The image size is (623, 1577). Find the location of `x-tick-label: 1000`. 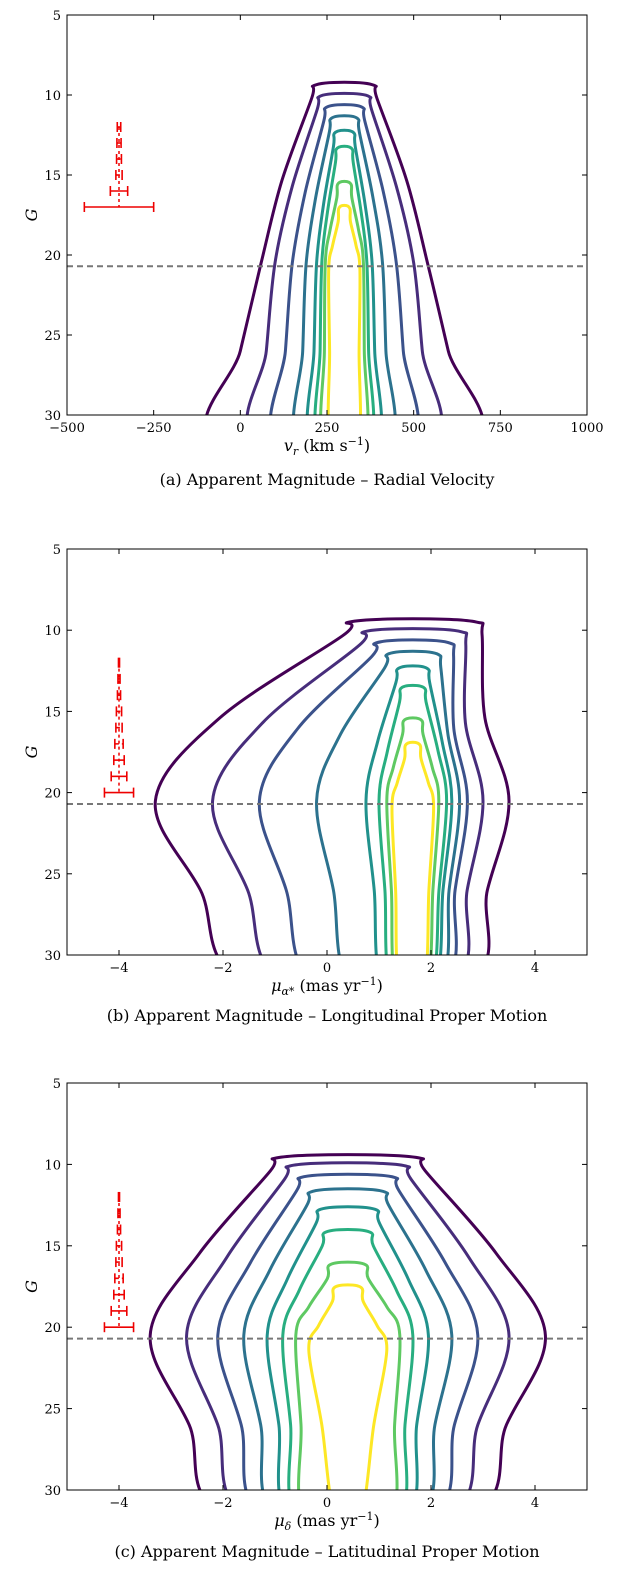

x-tick-label: 1000 is located at coordinates (586, 428).